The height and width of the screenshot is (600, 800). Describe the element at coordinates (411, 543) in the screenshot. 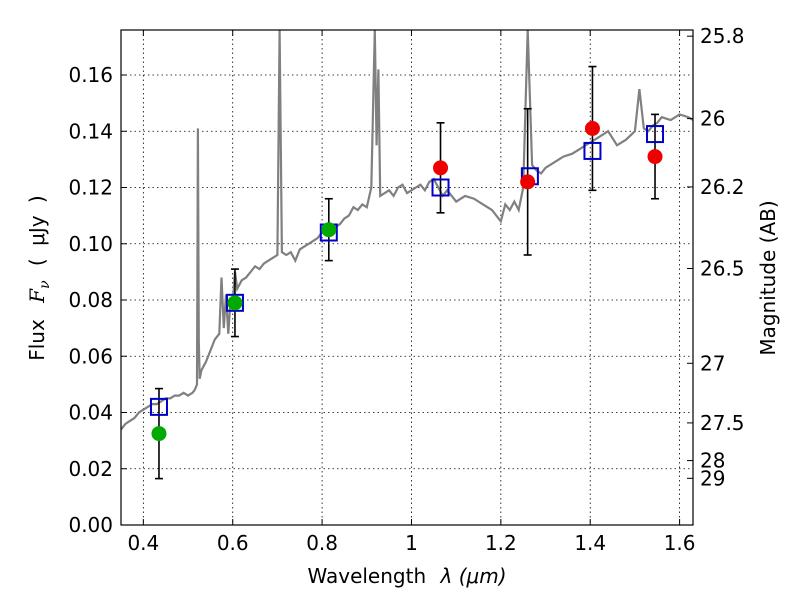

I see `x-tick-label: 1` at that location.